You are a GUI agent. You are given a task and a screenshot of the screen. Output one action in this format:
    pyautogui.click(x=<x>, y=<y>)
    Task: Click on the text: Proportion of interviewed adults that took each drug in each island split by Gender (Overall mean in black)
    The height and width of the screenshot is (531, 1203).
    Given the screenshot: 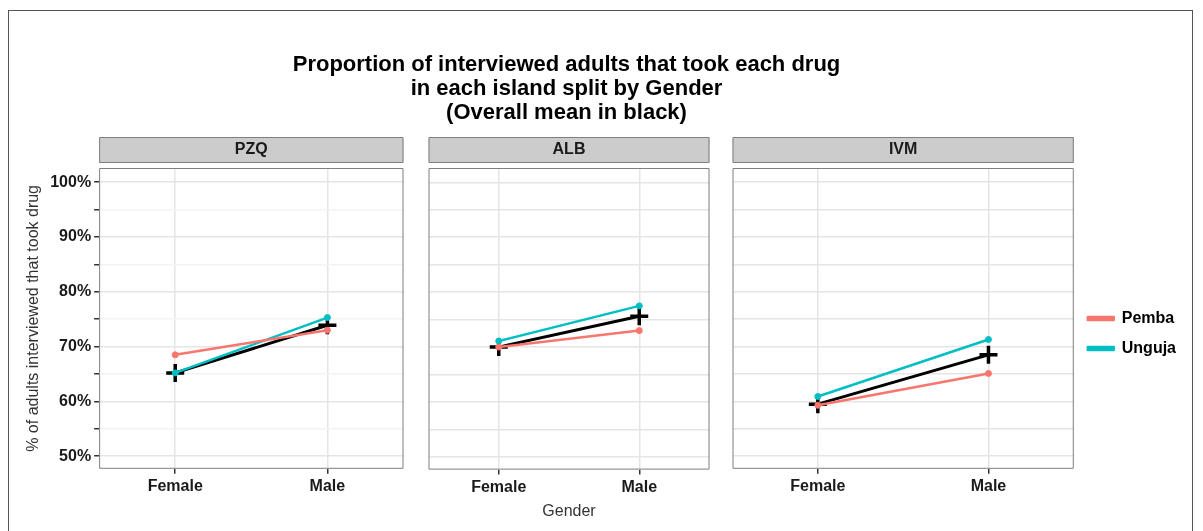 What is the action you would take?
    pyautogui.click(x=566, y=87)
    